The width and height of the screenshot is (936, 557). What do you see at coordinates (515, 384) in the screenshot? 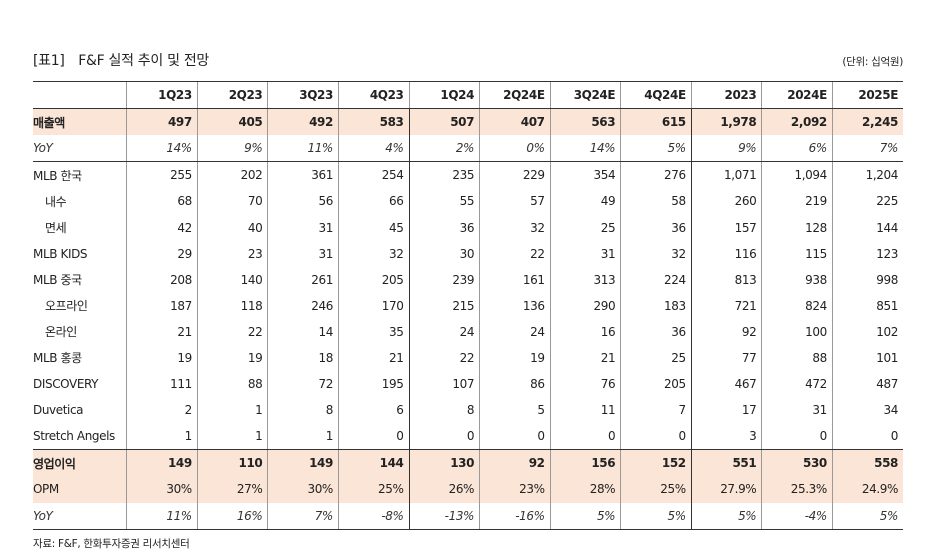
I see `table-cell: 86` at bounding box center [515, 384].